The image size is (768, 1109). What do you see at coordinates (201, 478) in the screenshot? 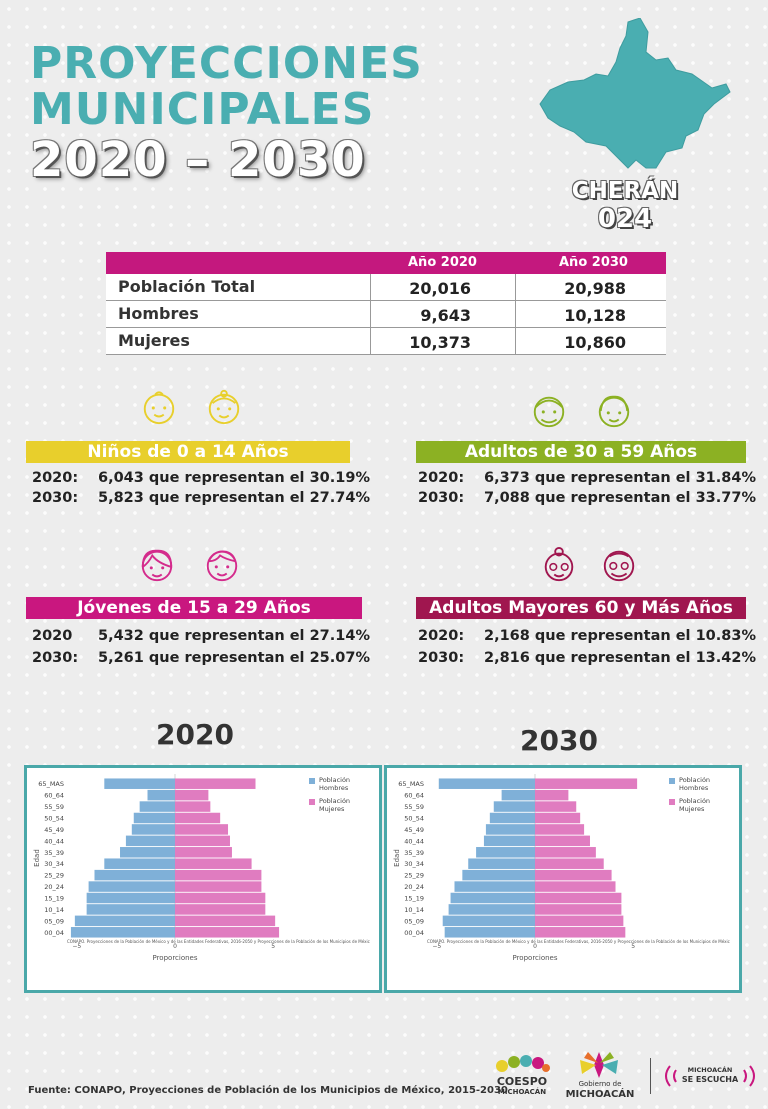
I see `stat-ninos-2020: 2020: 6,043 que representan el 30.19%` at bounding box center [201, 478].